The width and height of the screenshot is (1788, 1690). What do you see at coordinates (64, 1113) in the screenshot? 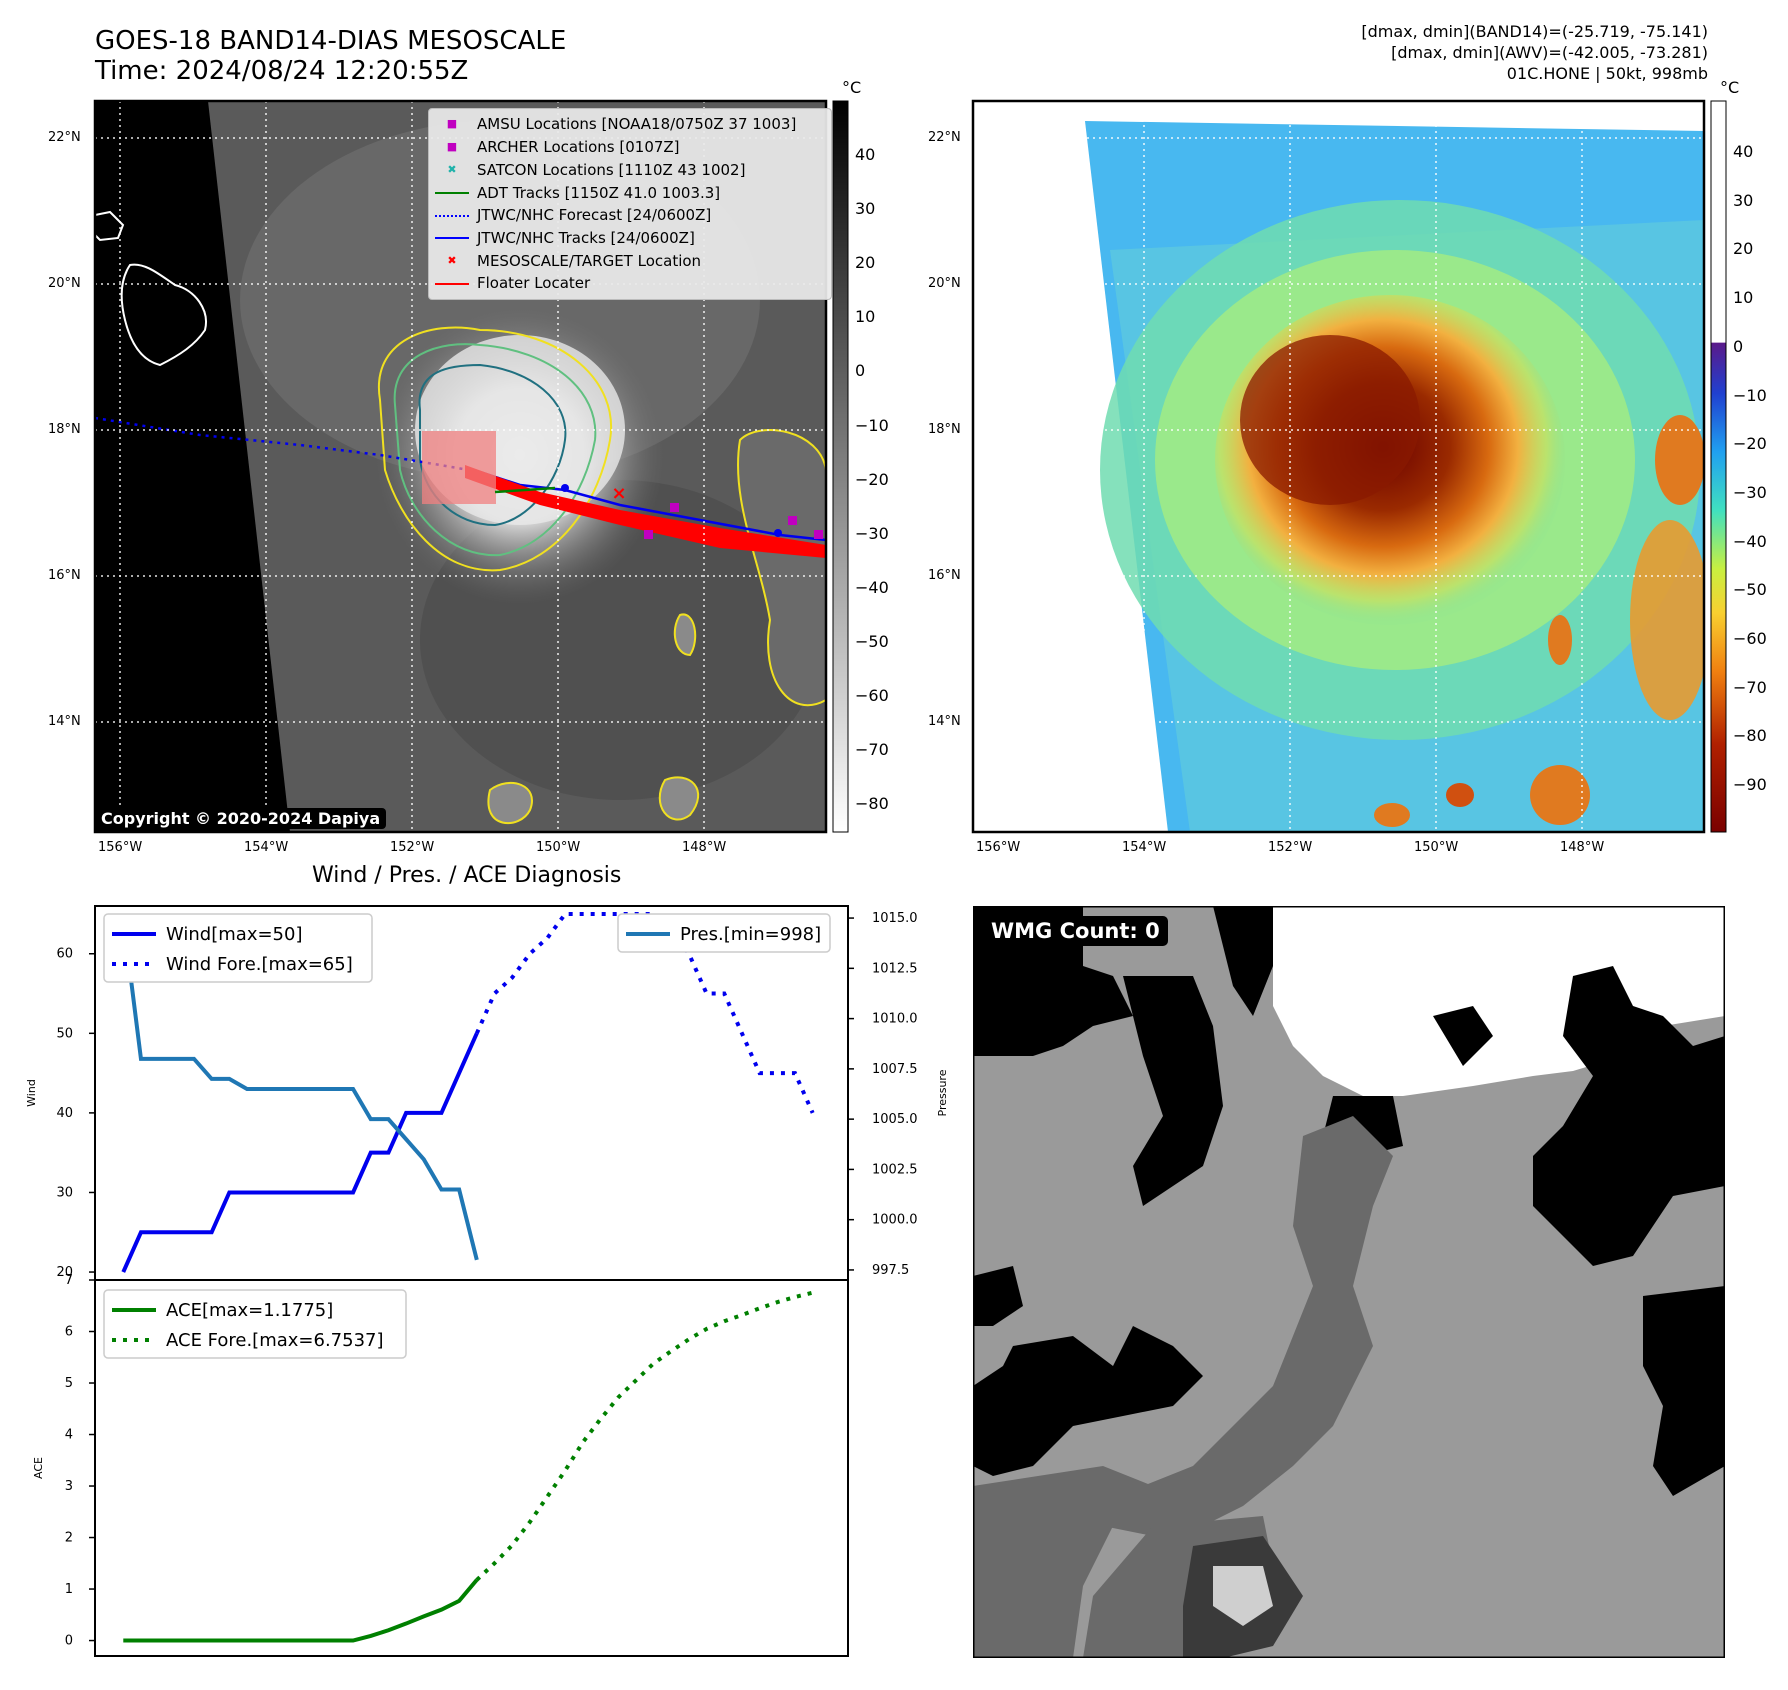
I see `wind-tick-label: 40` at bounding box center [64, 1113].